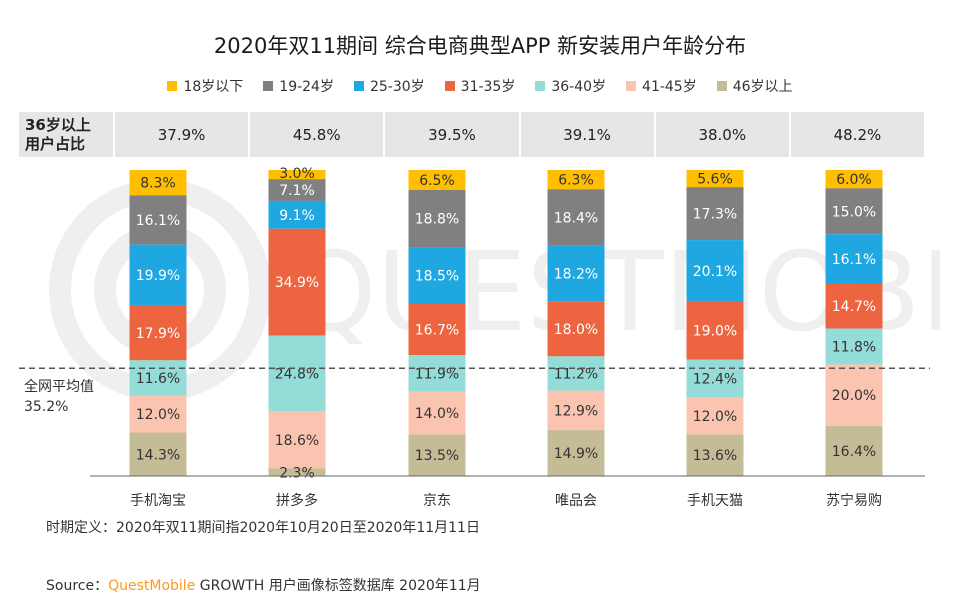 The height and width of the screenshot is (610, 960). I want to click on data-label: 6.0%, so click(854, 180).